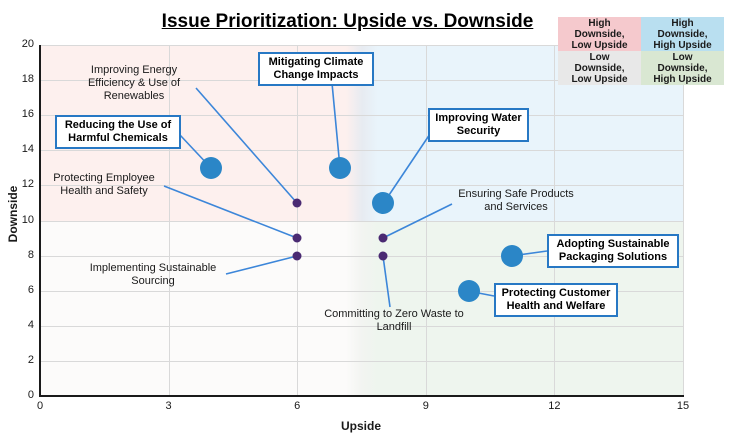 The height and width of the screenshot is (442, 738). What do you see at coordinates (27, 149) in the screenshot?
I see `y-tick-14: 14` at bounding box center [27, 149].